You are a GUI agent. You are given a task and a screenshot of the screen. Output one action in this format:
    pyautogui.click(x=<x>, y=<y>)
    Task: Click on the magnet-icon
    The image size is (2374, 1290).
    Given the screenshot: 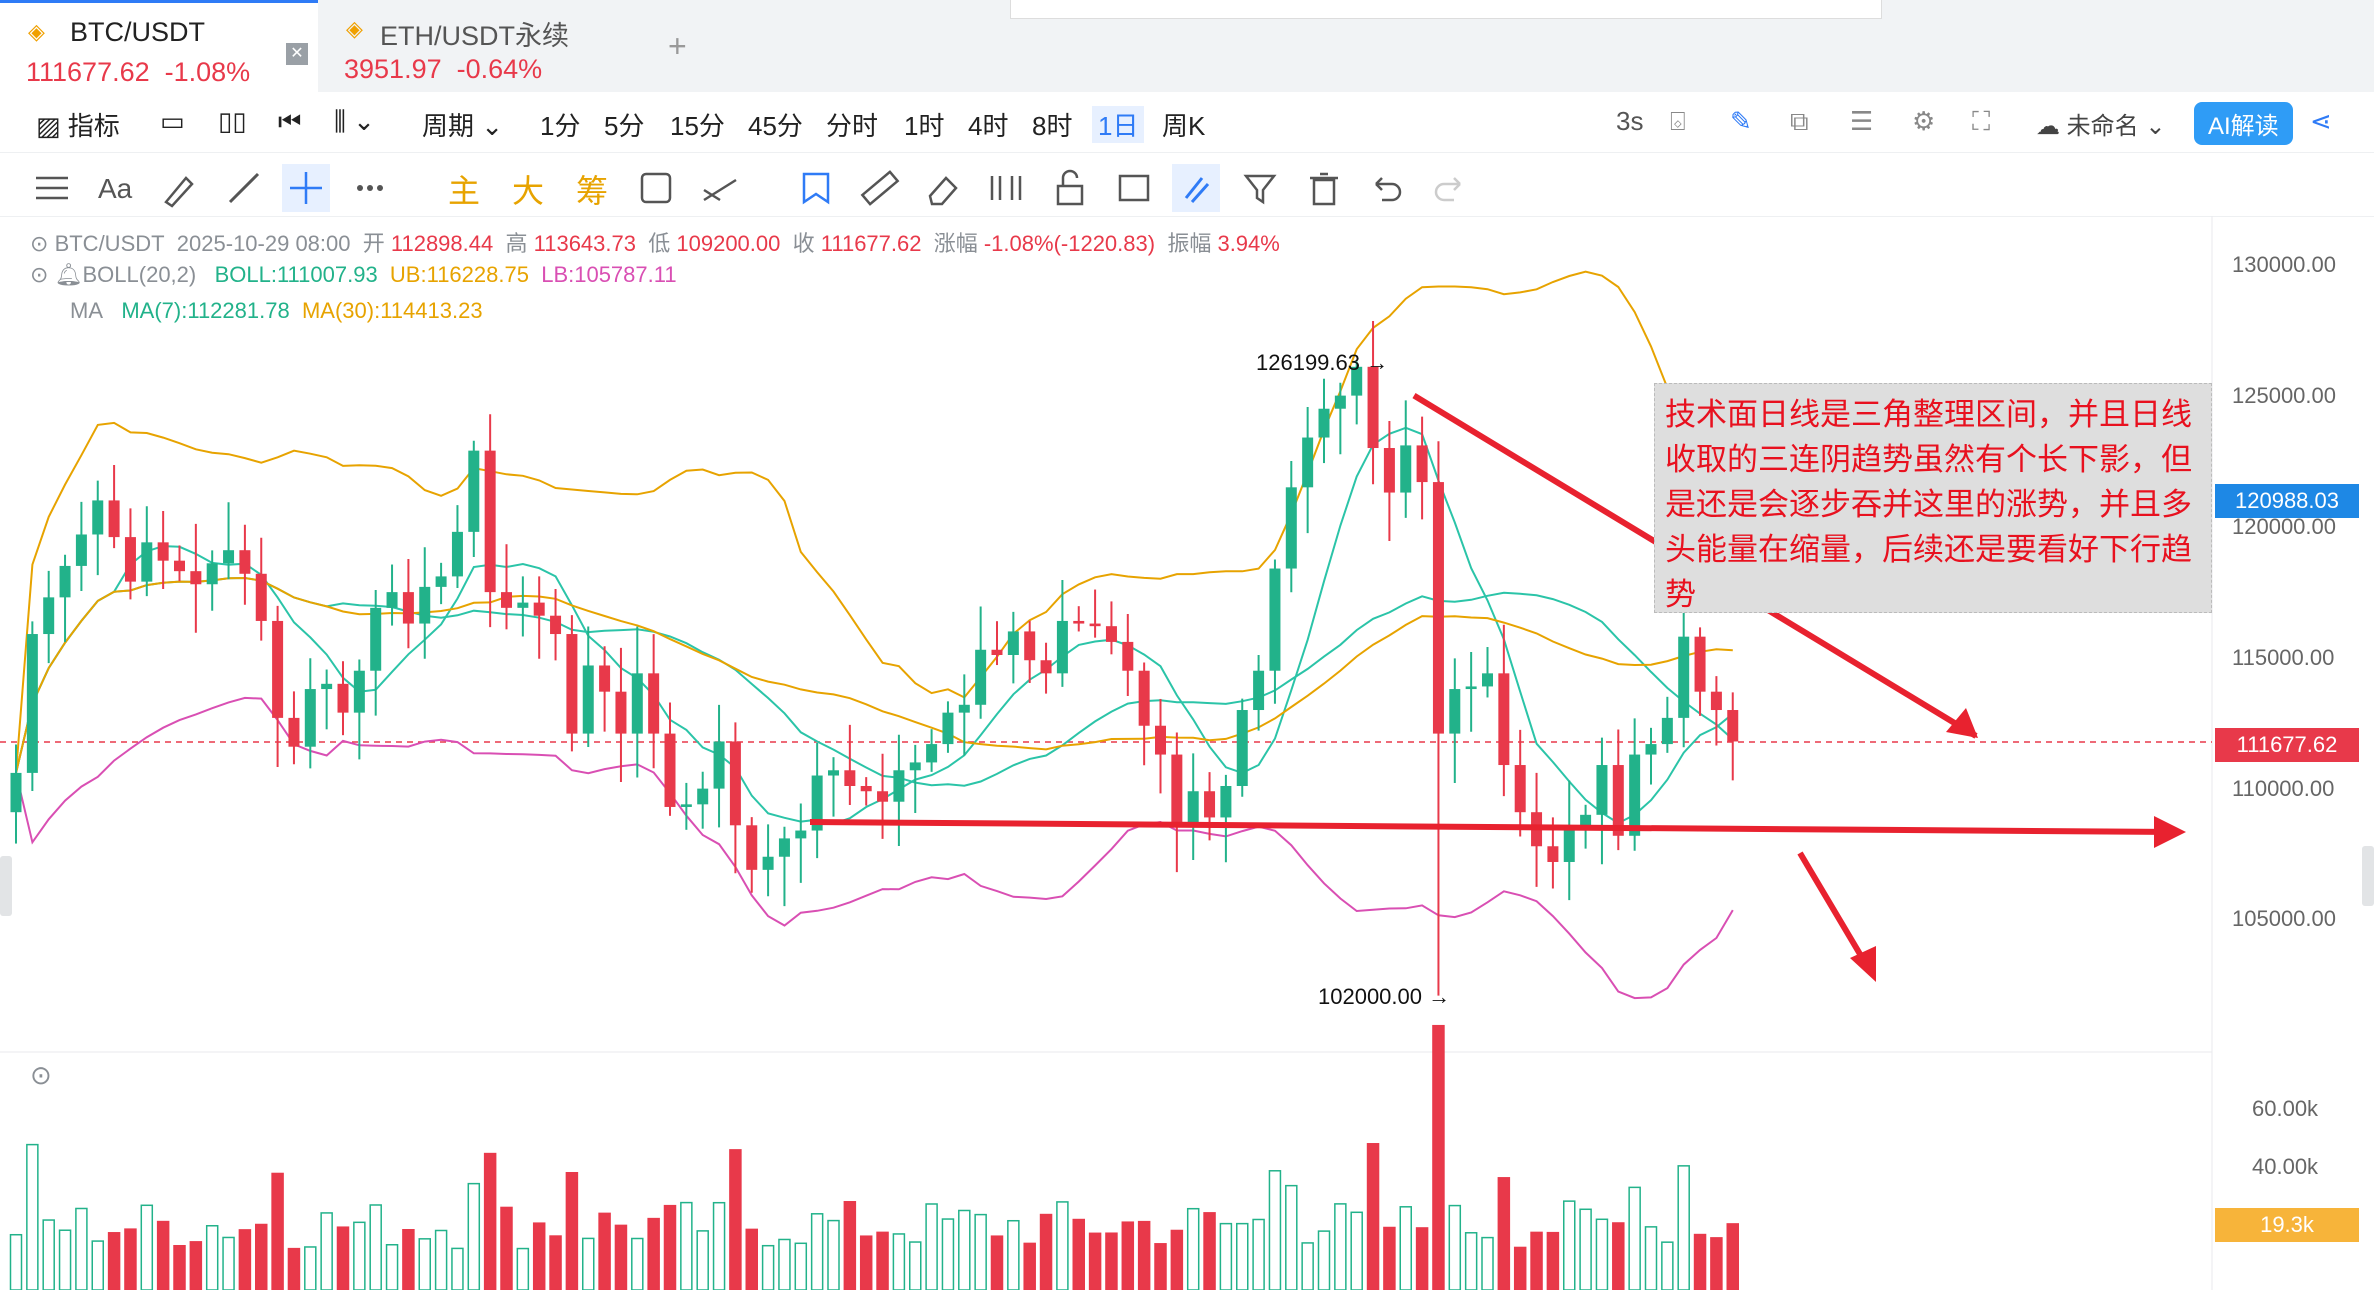 What is the action you would take?
    pyautogui.click(x=1196, y=188)
    